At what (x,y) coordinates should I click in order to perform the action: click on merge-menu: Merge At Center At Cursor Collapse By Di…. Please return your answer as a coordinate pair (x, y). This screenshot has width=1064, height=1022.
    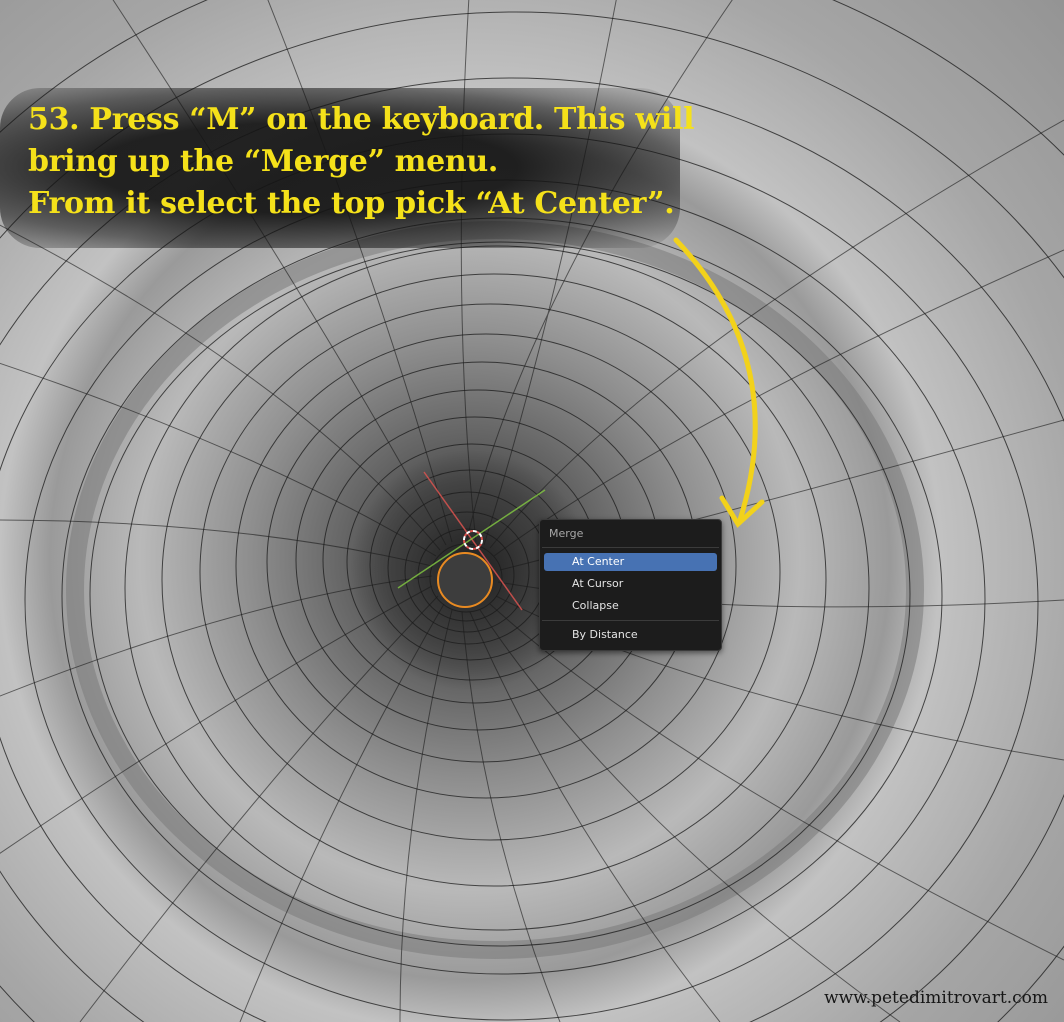
    Looking at the image, I should click on (630, 585).